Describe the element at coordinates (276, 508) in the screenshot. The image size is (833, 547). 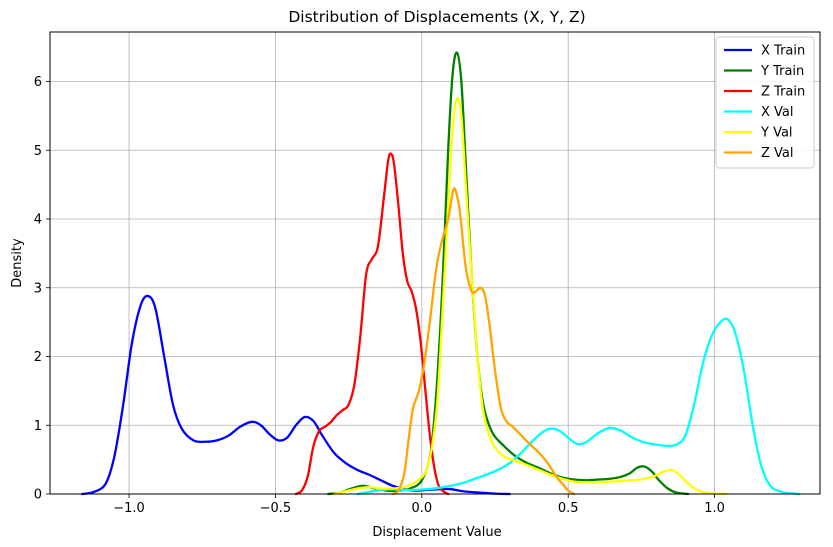
I see `x-tick-label: −0.5` at that location.